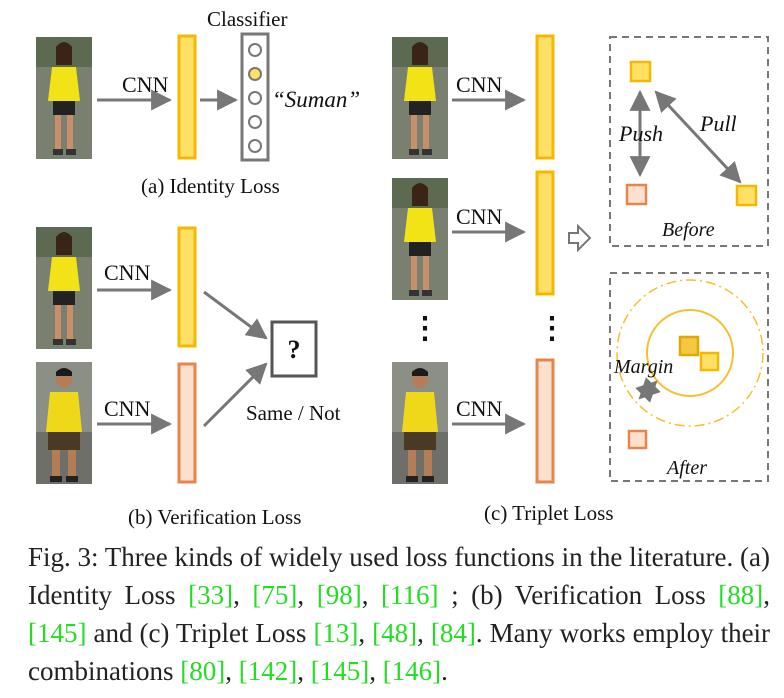  What do you see at coordinates (293, 413) in the screenshot?
I see `verification-output: Same / Not` at bounding box center [293, 413].